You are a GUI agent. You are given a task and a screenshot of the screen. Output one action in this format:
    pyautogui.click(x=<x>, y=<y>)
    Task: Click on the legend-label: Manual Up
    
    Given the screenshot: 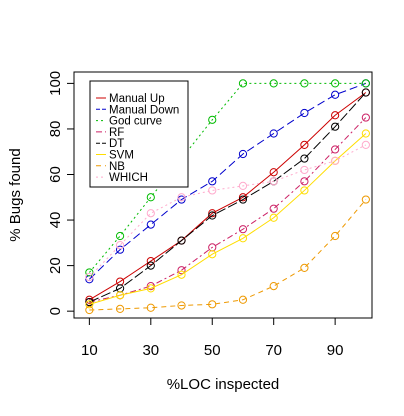 What is the action you would take?
    pyautogui.click(x=137, y=99)
    